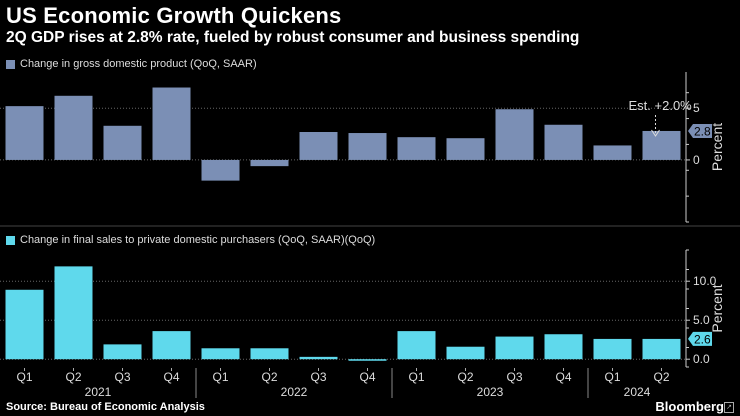 Image resolution: width=740 pixels, height=416 pixels. Describe the element at coordinates (10, 64) in the screenshot. I see `legend-top-swatch` at that location.